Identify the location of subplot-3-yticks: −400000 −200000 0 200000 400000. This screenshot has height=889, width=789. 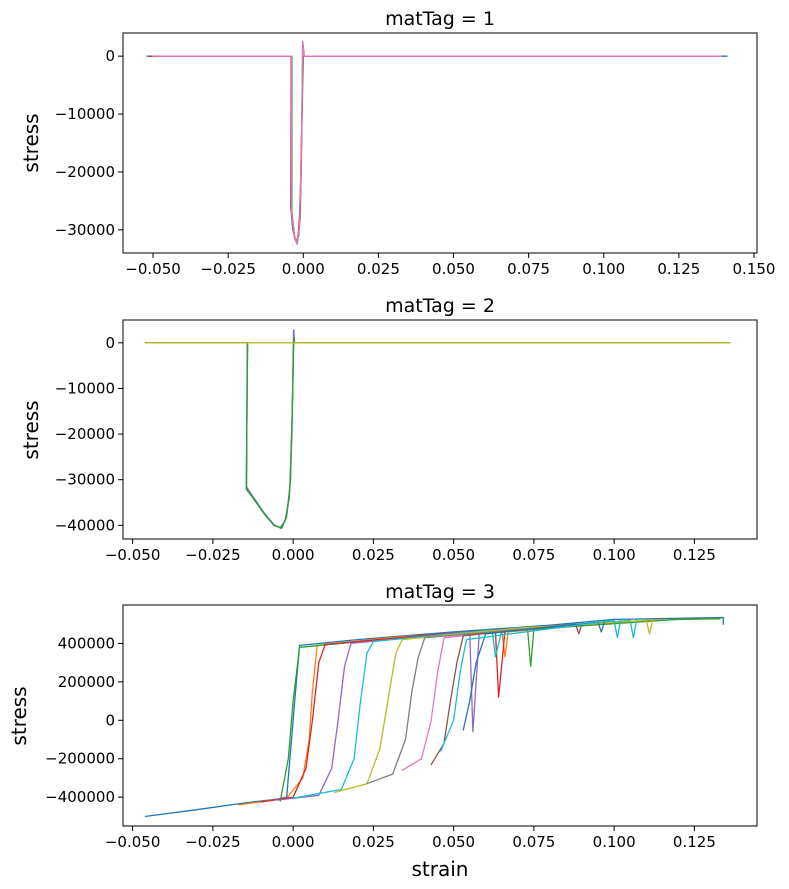
(84, 720).